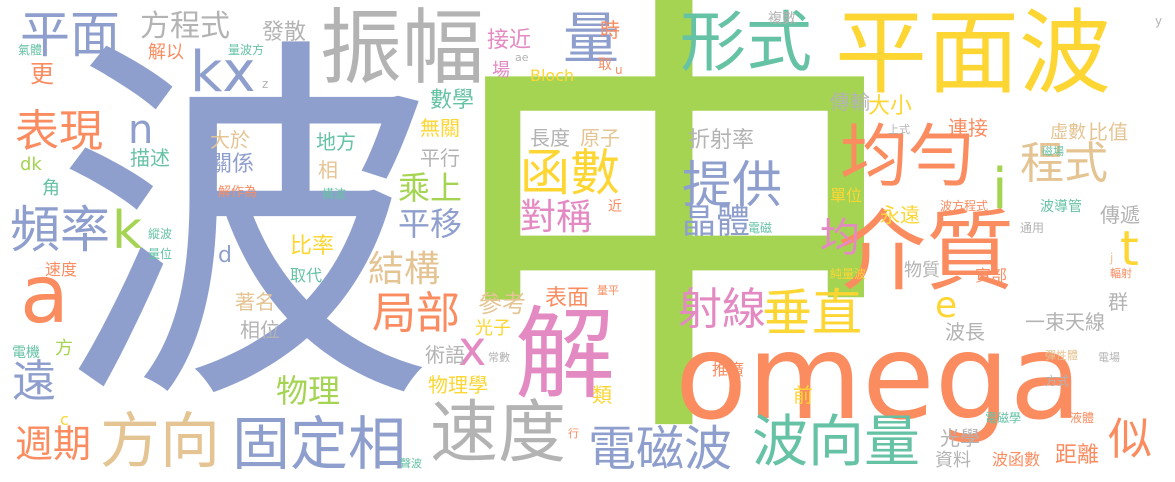 Image resolution: width=1175 pixels, height=482 pixels. I want to click on word-ziliao: 資料, so click(953, 460).